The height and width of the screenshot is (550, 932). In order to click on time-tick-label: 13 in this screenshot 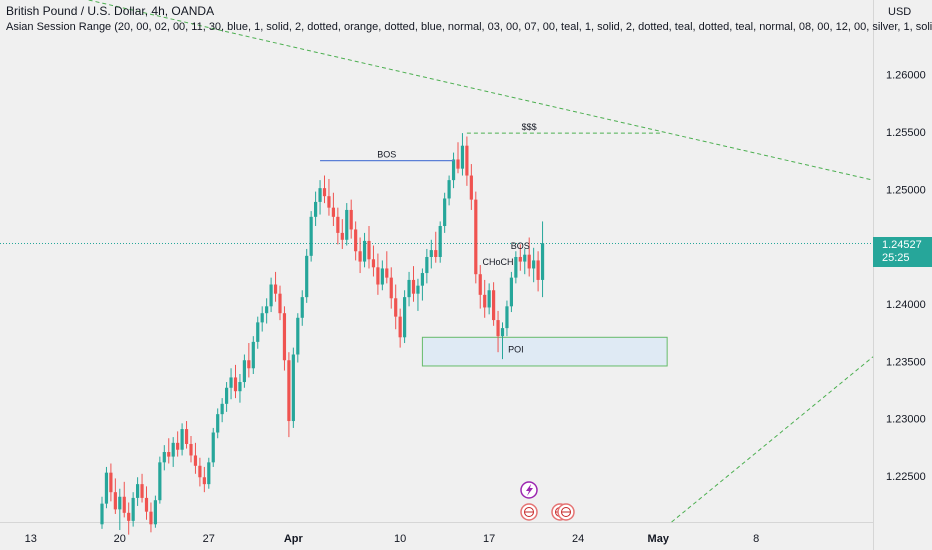, I will do `click(31, 539)`.